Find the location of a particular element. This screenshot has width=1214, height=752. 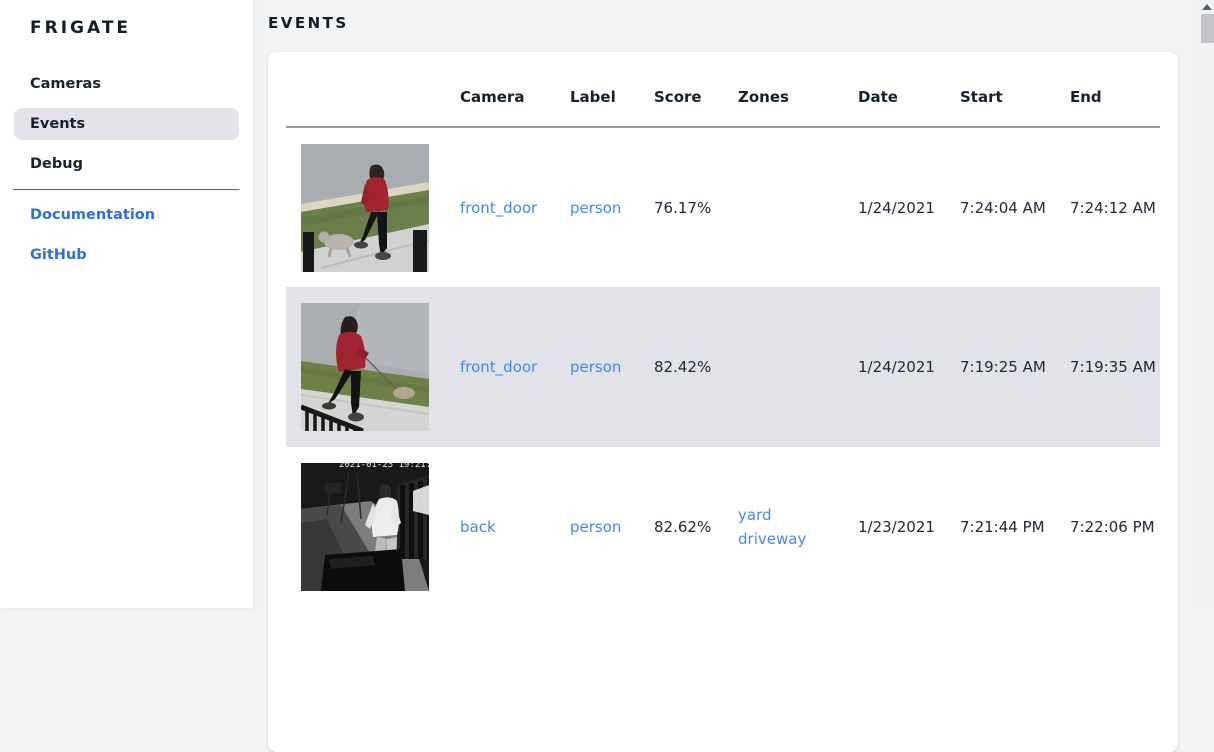

column-header-zones: Zones is located at coordinates (784, 90).